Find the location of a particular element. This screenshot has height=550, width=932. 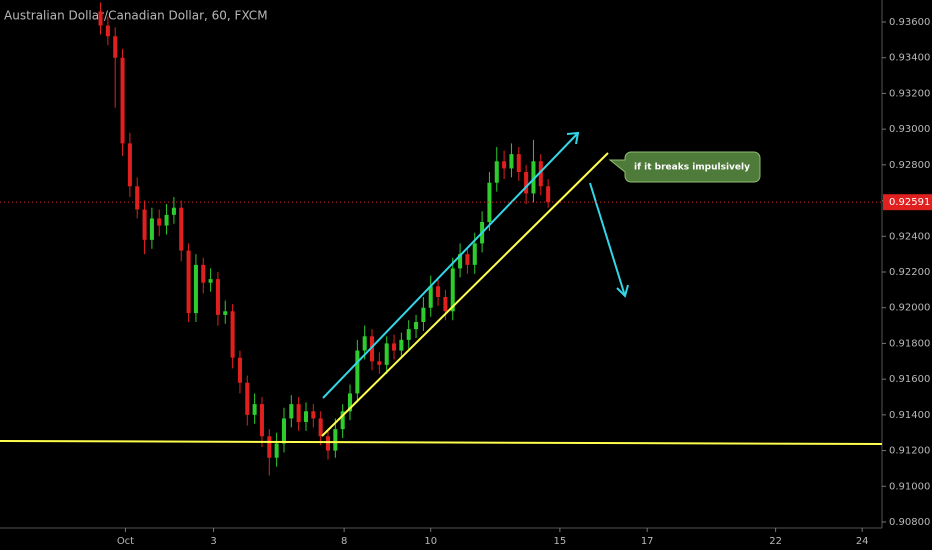

x-tick-label: 22 is located at coordinates (775, 541).